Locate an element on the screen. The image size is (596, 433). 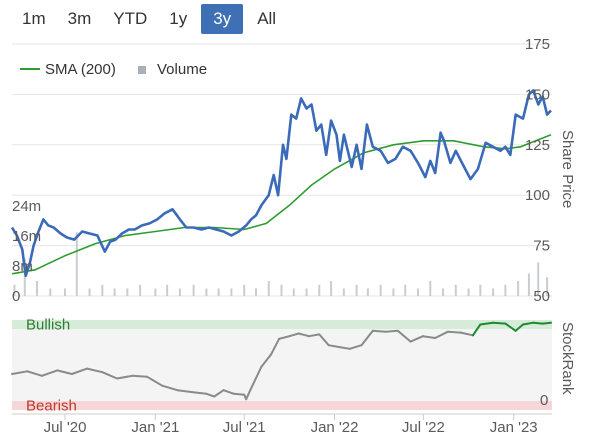
volume-y-axis-ticks: 24m 16m 8m 0 is located at coordinates (26, 251).